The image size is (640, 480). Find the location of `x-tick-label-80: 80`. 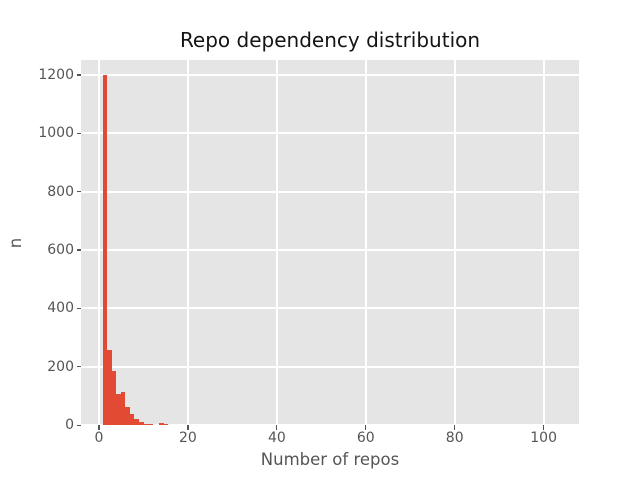

x-tick-label-80: 80 is located at coordinates (454, 438).